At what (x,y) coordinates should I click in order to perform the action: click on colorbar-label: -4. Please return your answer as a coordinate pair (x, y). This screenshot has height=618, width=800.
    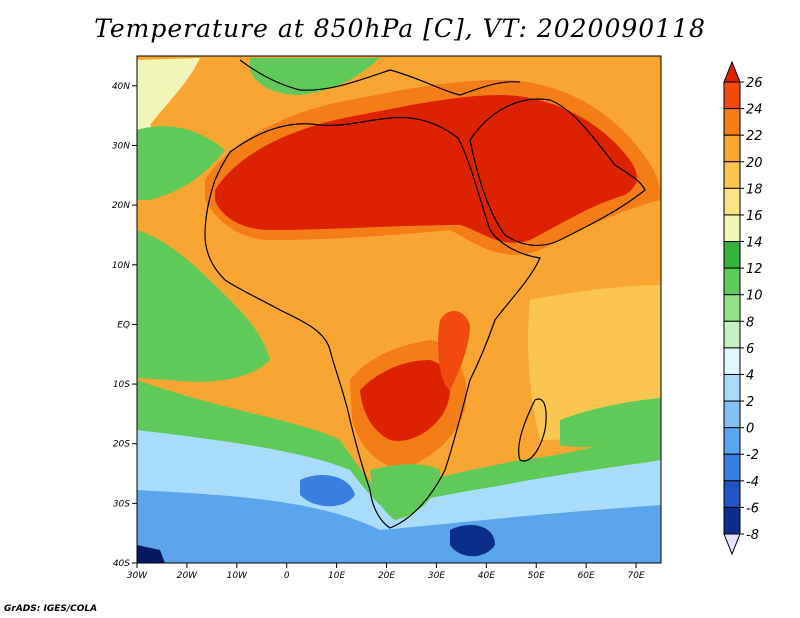
    Looking at the image, I should click on (752, 482).